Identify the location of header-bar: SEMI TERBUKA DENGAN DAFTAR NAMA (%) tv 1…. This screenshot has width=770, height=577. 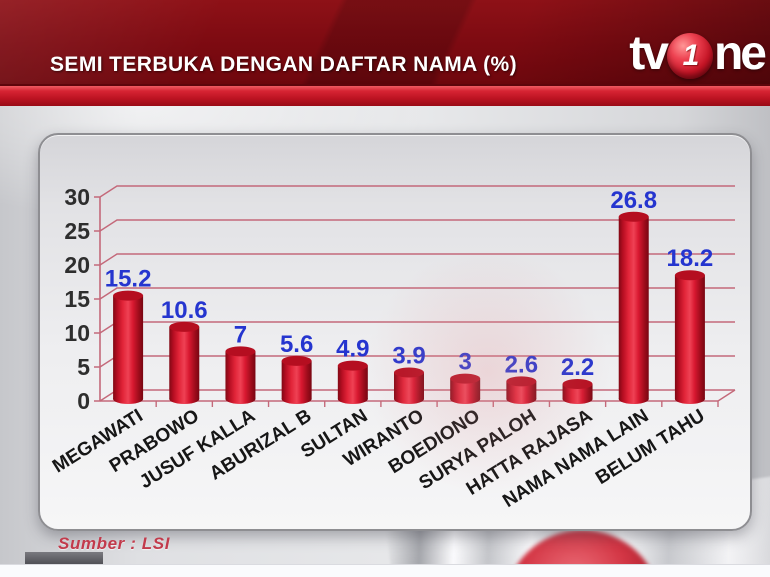
(385, 42).